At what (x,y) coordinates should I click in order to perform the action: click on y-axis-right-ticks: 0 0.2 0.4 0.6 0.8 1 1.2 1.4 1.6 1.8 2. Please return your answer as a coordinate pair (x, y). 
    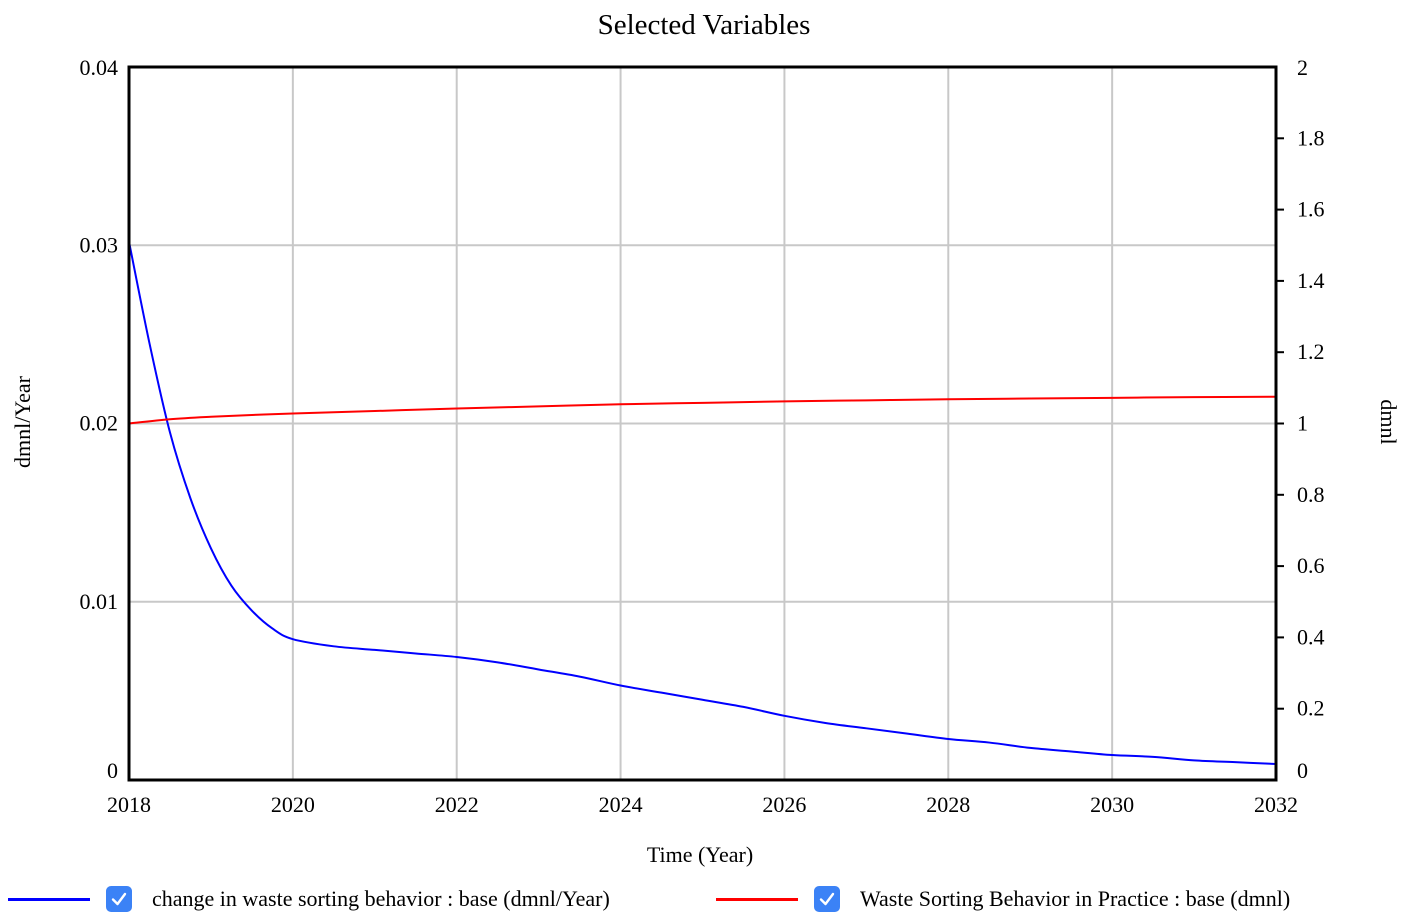
    Looking at the image, I should click on (1300, 419).